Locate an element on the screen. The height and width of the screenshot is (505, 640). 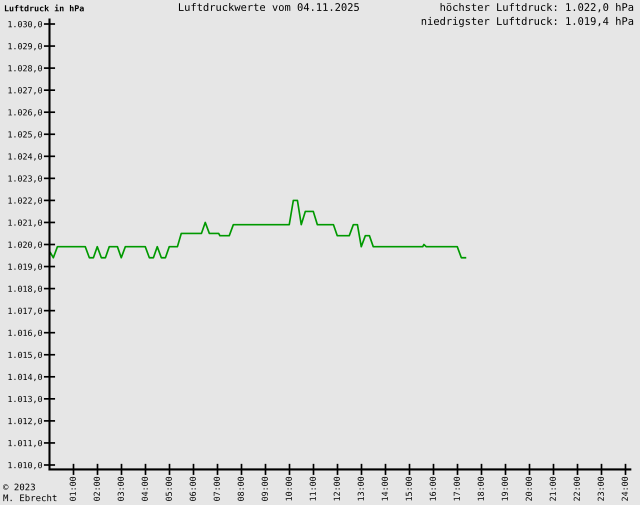
x-tick-label: 14:00 is located at coordinates (385, 488).